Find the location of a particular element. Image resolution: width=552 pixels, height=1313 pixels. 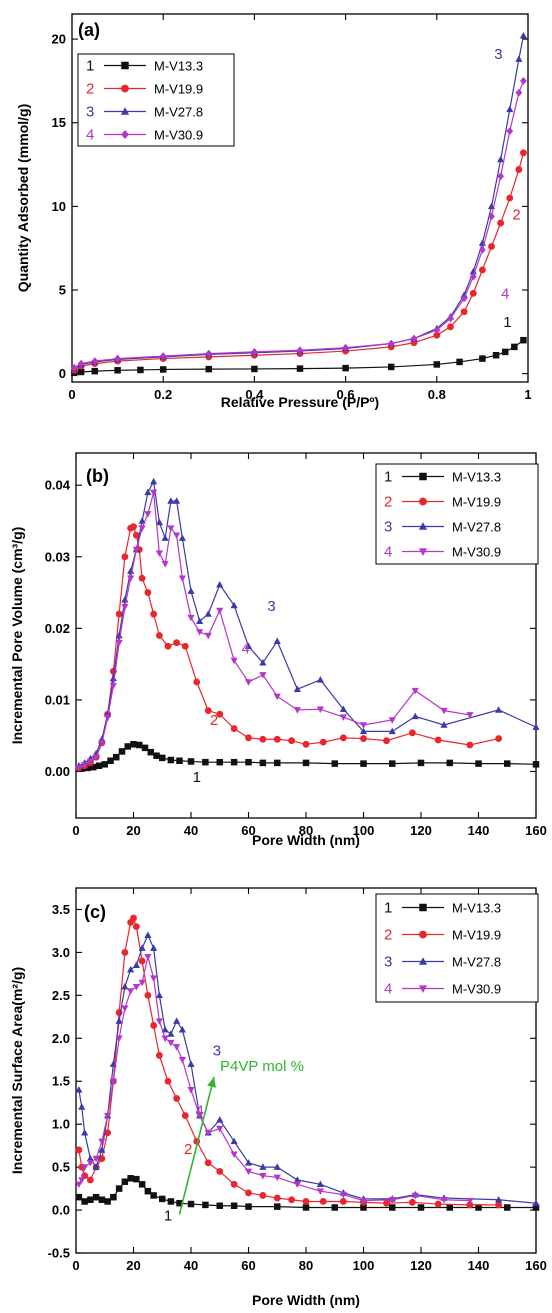

legend-index: 2 is located at coordinates (90, 89).